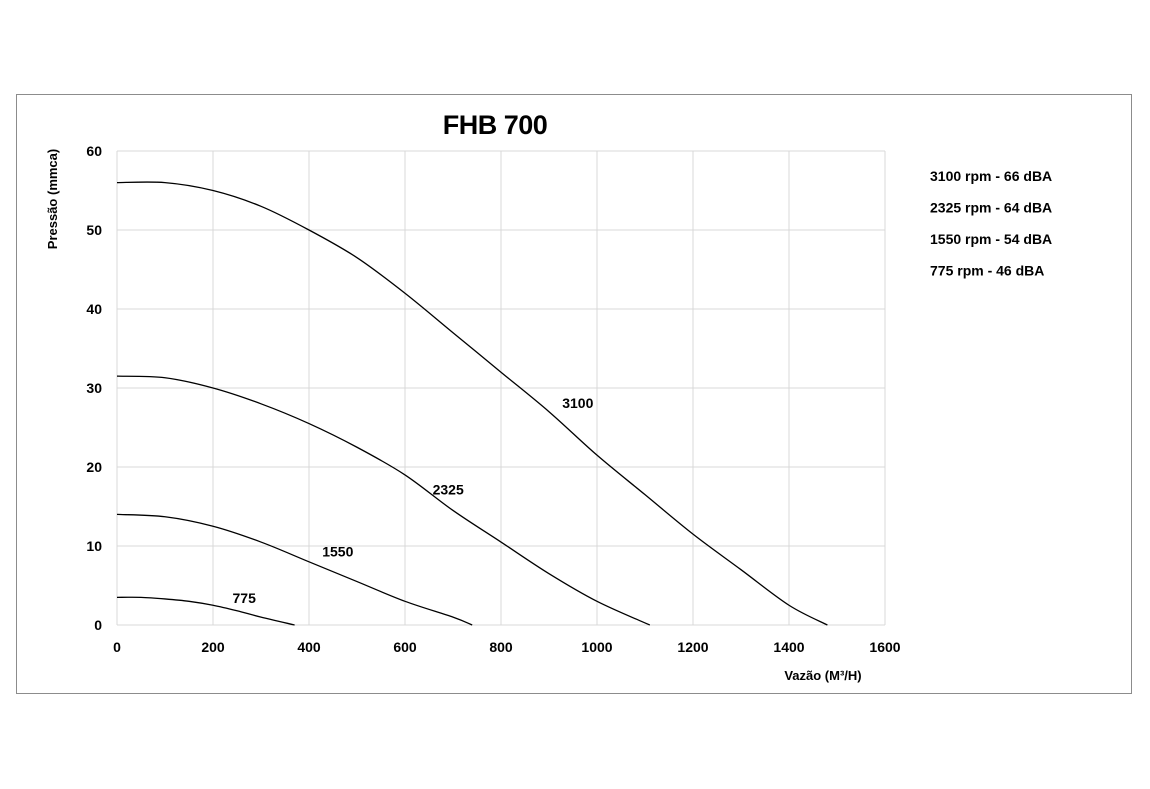  What do you see at coordinates (94, 309) in the screenshot?
I see `y-tick-label: 40` at bounding box center [94, 309].